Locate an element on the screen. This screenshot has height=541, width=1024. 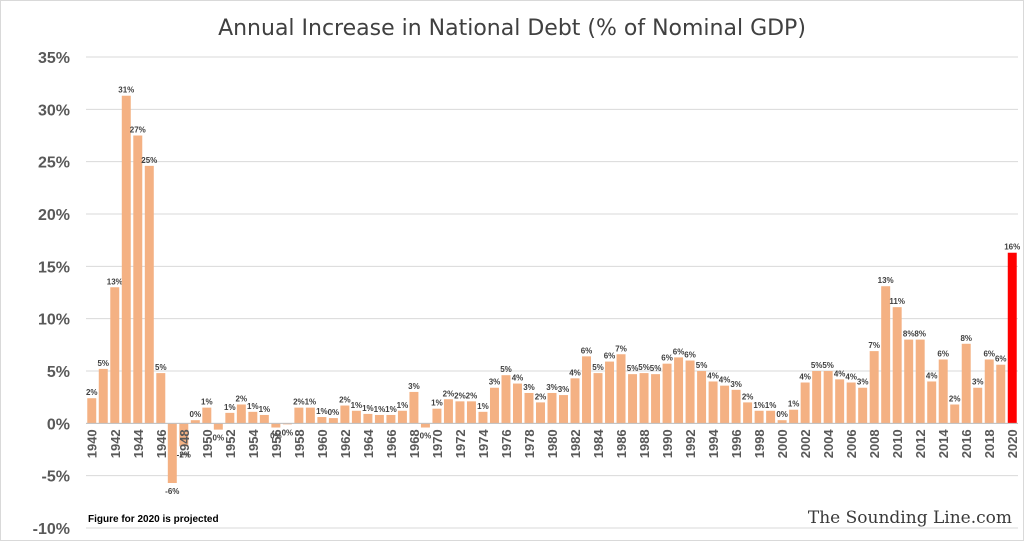
data-label: 25% is located at coordinates (149, 160).